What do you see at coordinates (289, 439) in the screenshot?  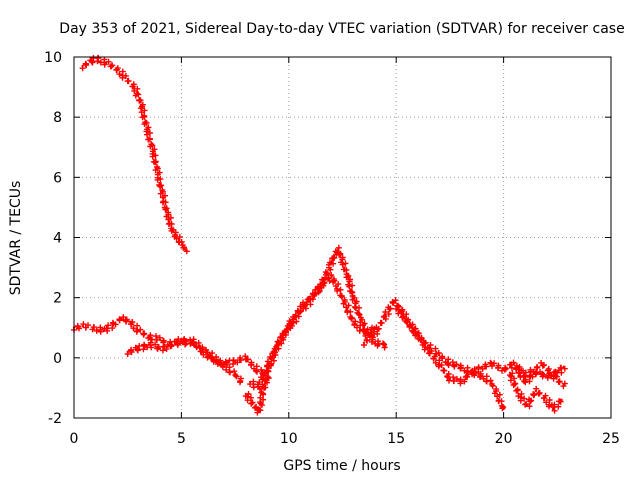 I see `x-tick-label: 10` at bounding box center [289, 439].